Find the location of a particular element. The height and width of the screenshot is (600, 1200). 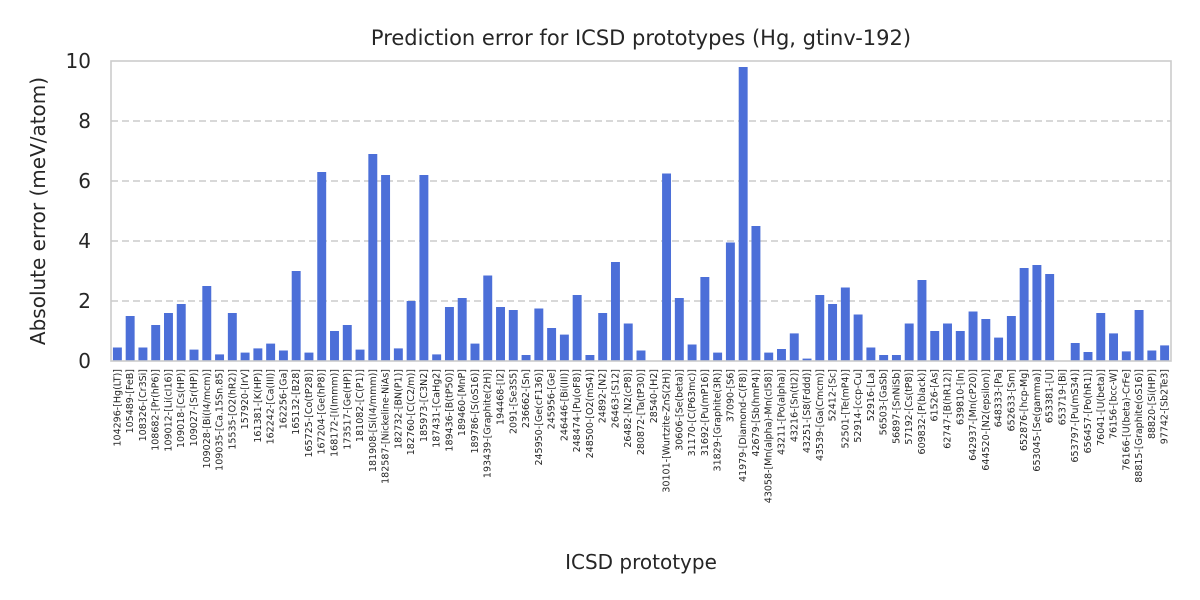

x-tick-label: 173517-[Ge(HP)] is located at coordinates (347, 409).